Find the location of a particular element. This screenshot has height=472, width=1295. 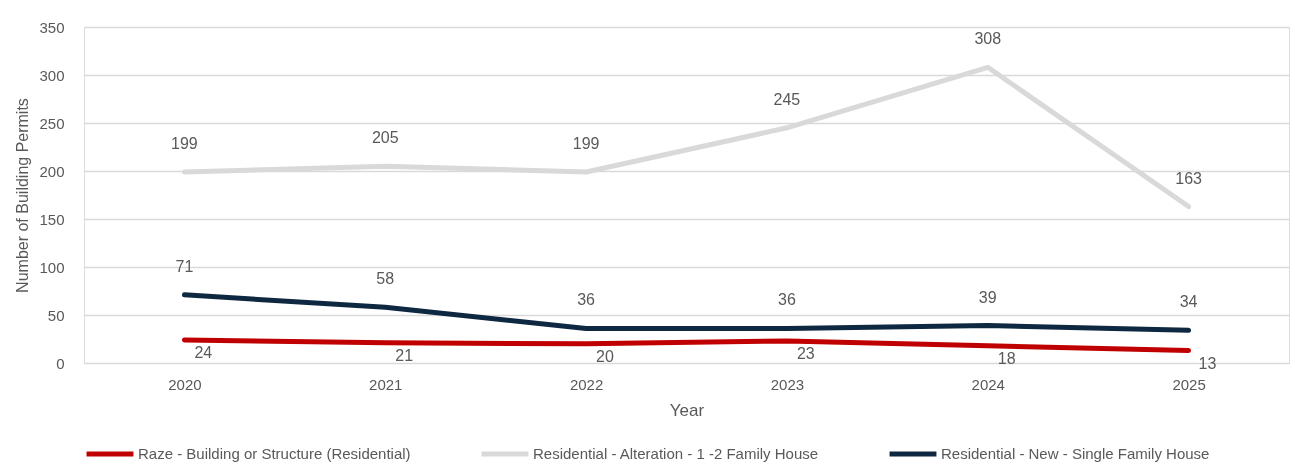

y-tick-label: 300 is located at coordinates (52, 75).